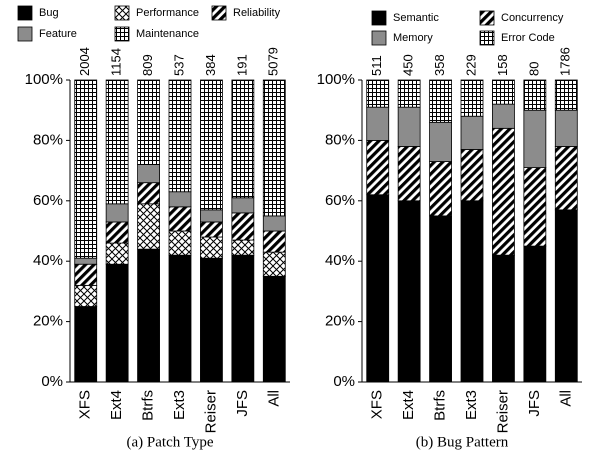  What do you see at coordinates (462, 442) in the screenshot?
I see `caption: (b) Bug Pattern` at bounding box center [462, 442].